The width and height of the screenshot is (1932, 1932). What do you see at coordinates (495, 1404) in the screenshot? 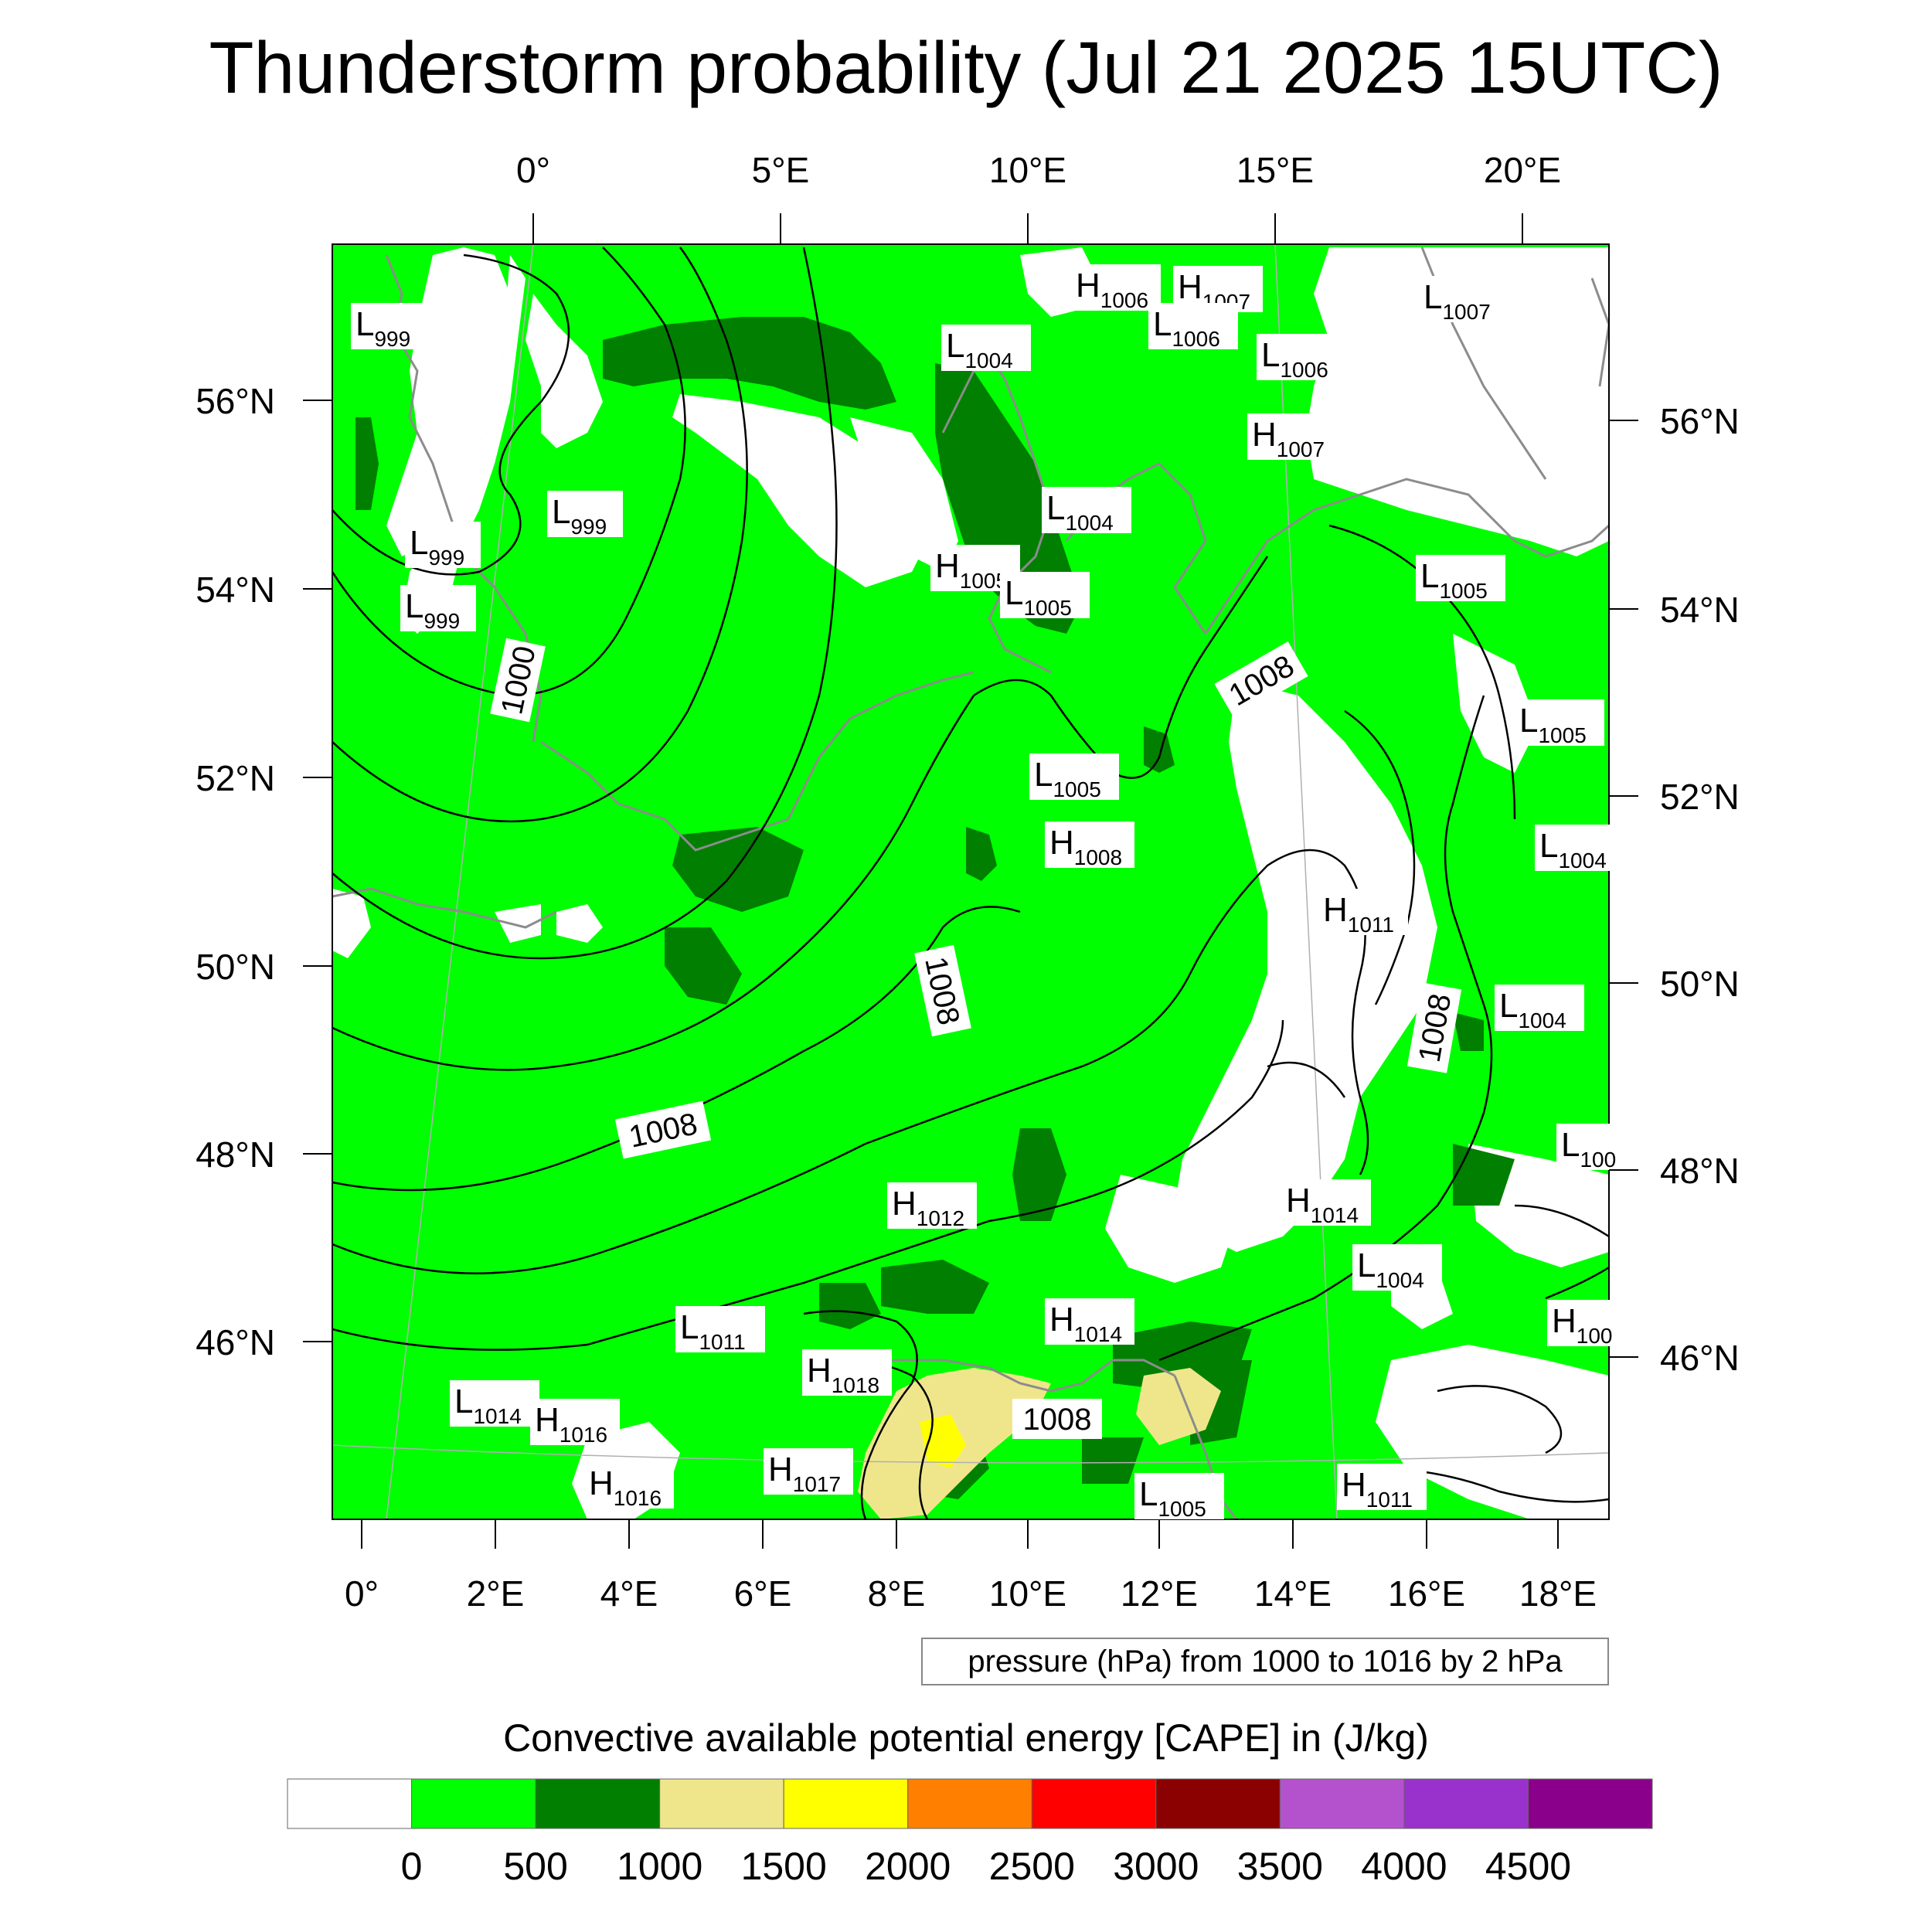
I see `low-pressure-label: L1014` at bounding box center [495, 1404].